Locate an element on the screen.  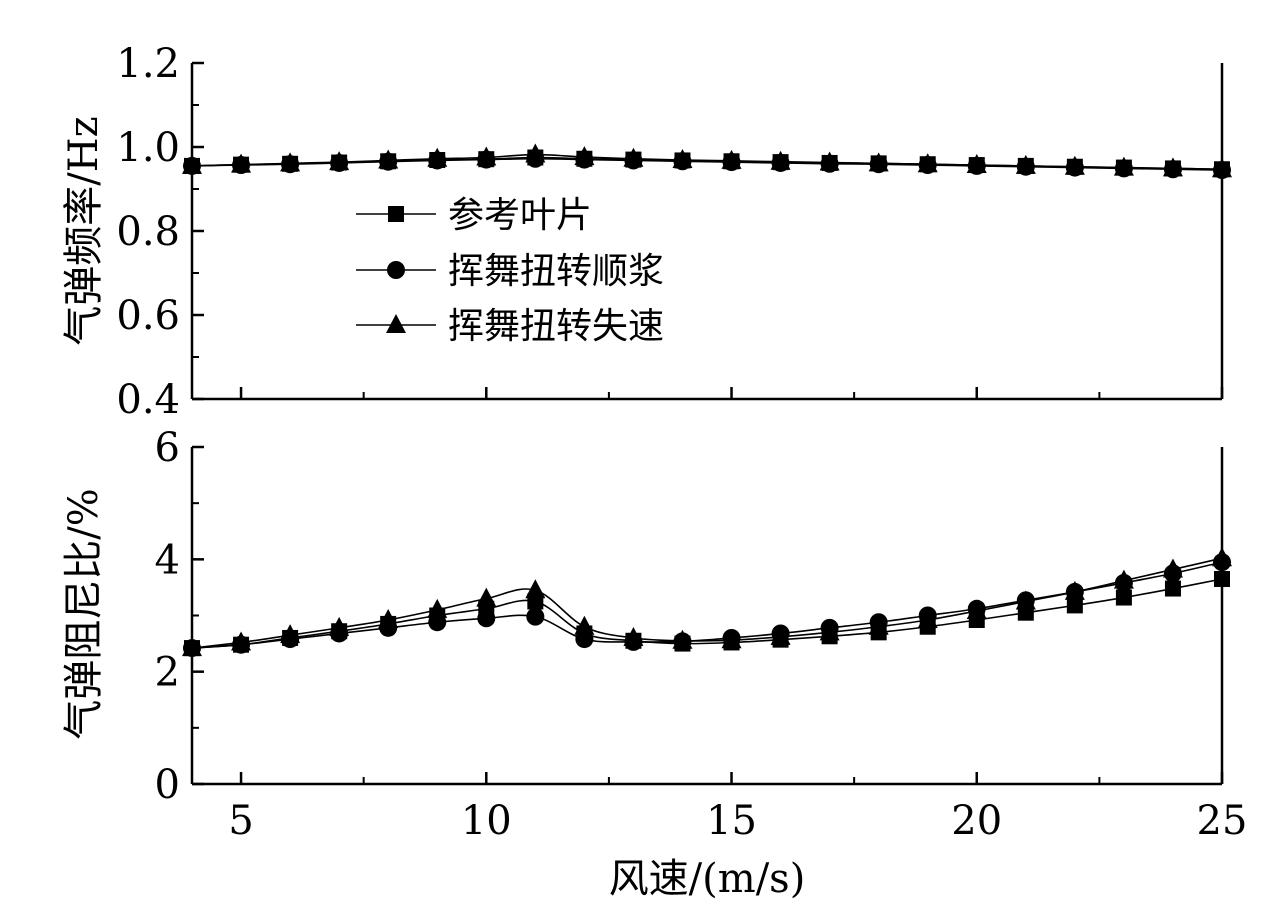
legend-label: 挥舞扭转顺浆 is located at coordinates (556, 271).